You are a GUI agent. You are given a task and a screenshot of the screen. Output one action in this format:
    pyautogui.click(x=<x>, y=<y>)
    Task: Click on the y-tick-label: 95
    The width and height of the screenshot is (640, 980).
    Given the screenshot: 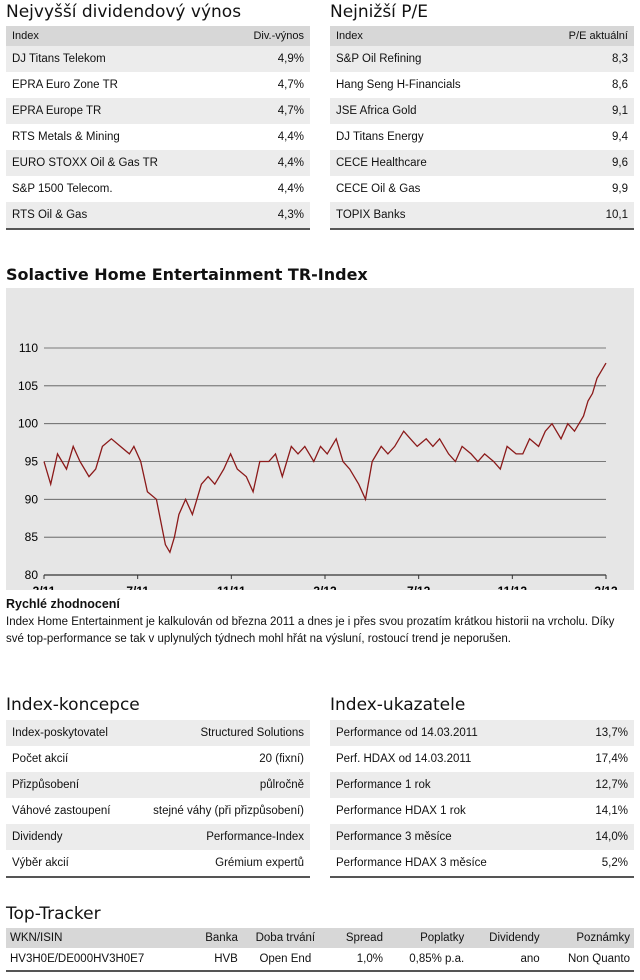 What is the action you would take?
    pyautogui.click(x=32, y=462)
    